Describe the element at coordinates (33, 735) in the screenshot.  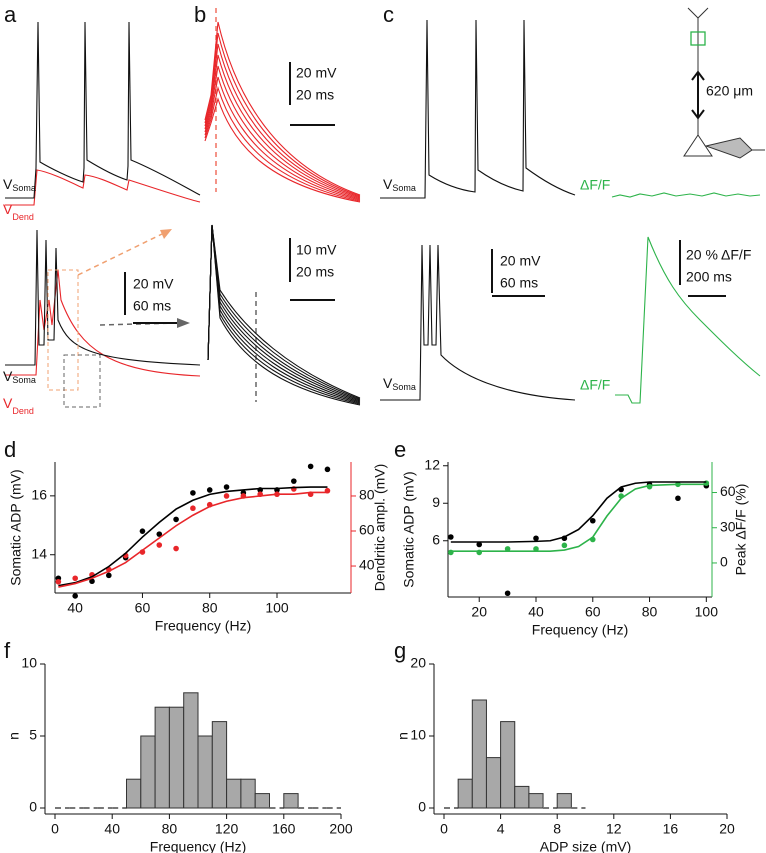
I see `y-tick-label: 5` at that location.